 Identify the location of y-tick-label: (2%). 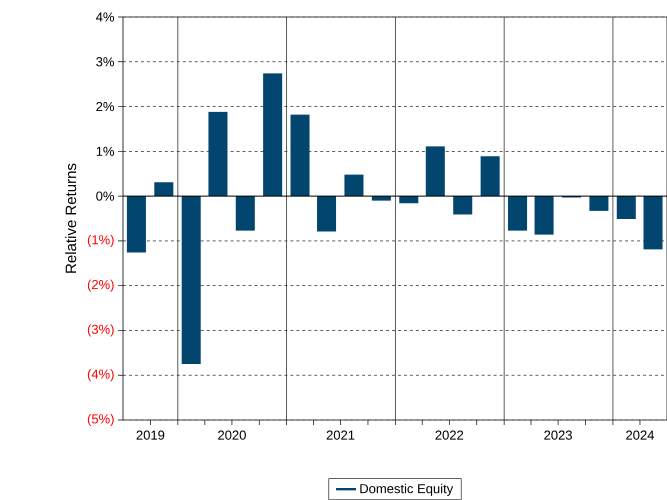
(101, 286).